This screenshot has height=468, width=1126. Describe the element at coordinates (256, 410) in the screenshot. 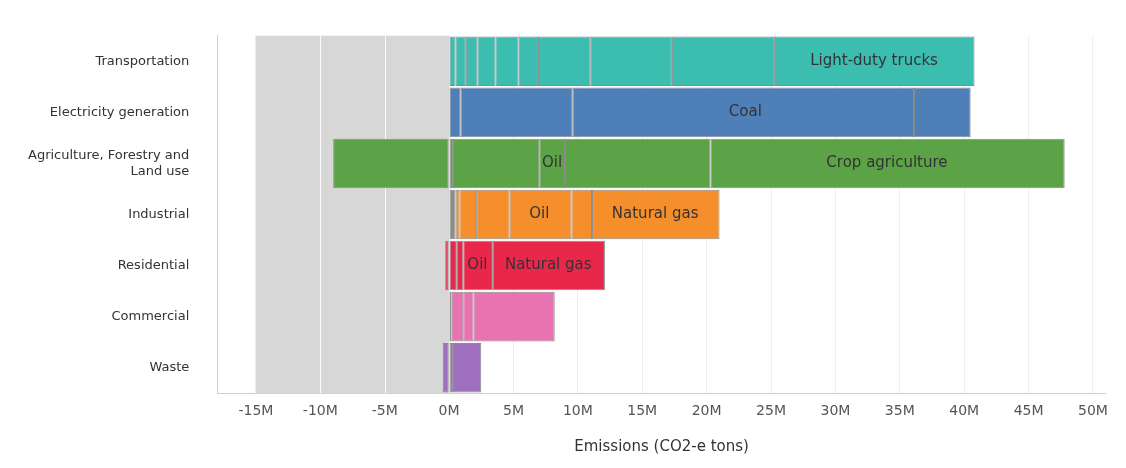

I see `x-tick-label: -15M` at that location.